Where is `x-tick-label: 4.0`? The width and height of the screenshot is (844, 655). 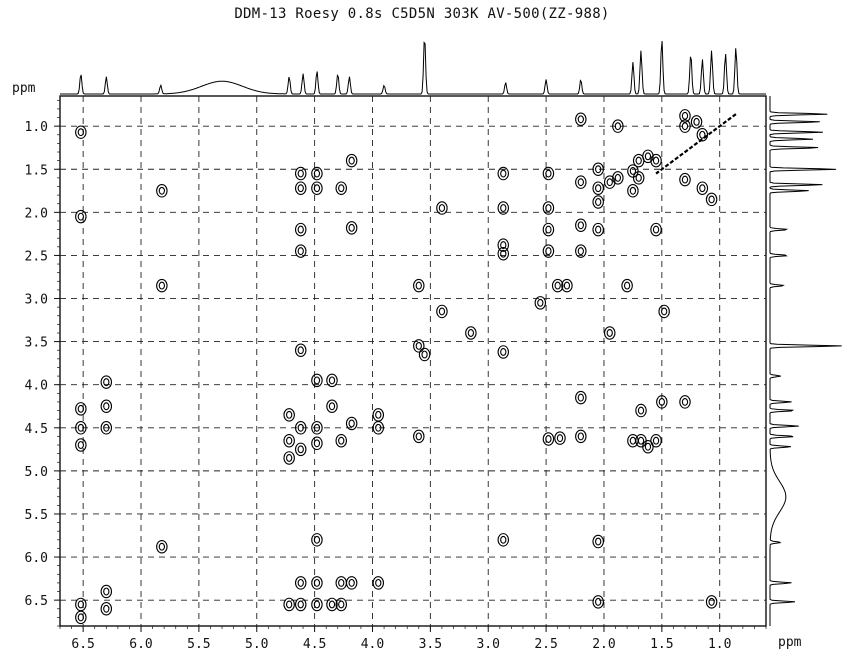 x-tick-label: 4.0 is located at coordinates (372, 644).